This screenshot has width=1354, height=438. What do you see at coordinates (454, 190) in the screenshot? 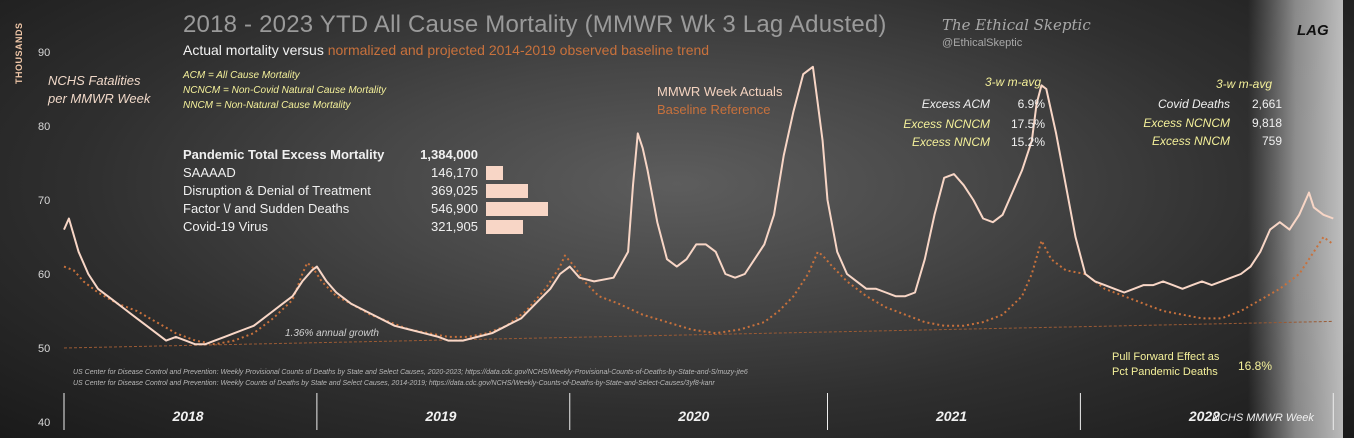
I see `pandemic-row-value: 369,025` at bounding box center [454, 190].